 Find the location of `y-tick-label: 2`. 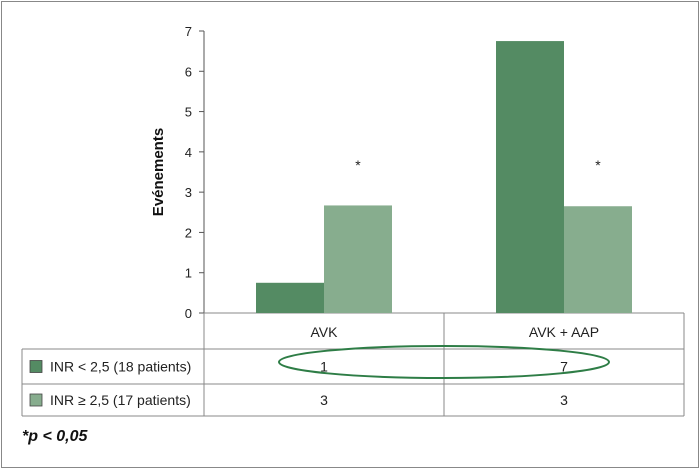

y-tick-label: 2 is located at coordinates (188, 232).